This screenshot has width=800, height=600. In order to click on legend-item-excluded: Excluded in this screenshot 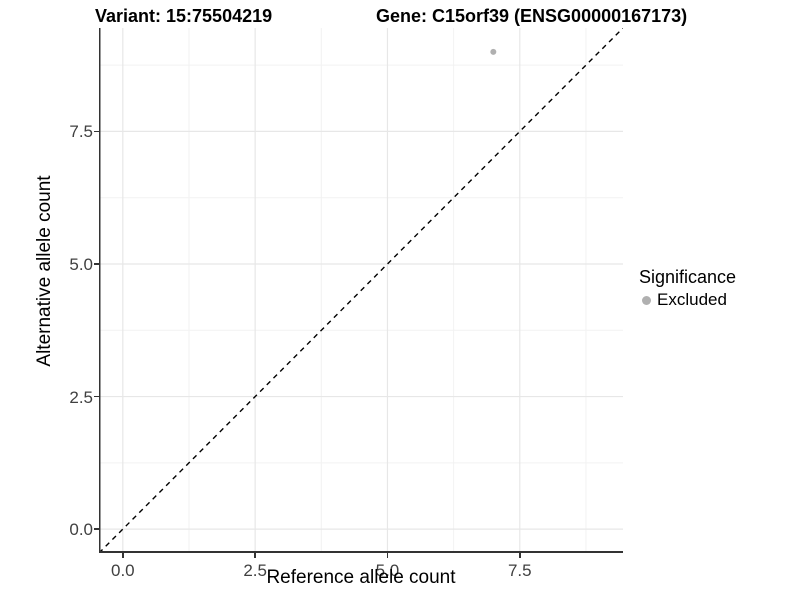, I will do `click(687, 300)`.